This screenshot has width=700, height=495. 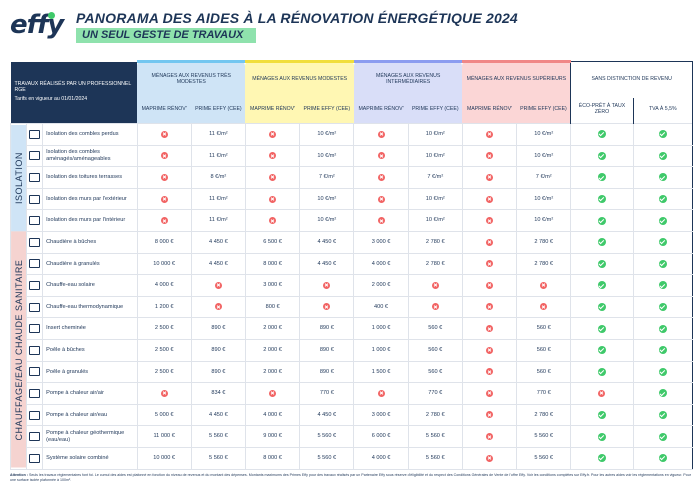 What do you see at coordinates (631, 79) in the screenshot?
I see `group-header-sans-distinction: SANS DISTINCTION DE REVENU` at bounding box center [631, 79].